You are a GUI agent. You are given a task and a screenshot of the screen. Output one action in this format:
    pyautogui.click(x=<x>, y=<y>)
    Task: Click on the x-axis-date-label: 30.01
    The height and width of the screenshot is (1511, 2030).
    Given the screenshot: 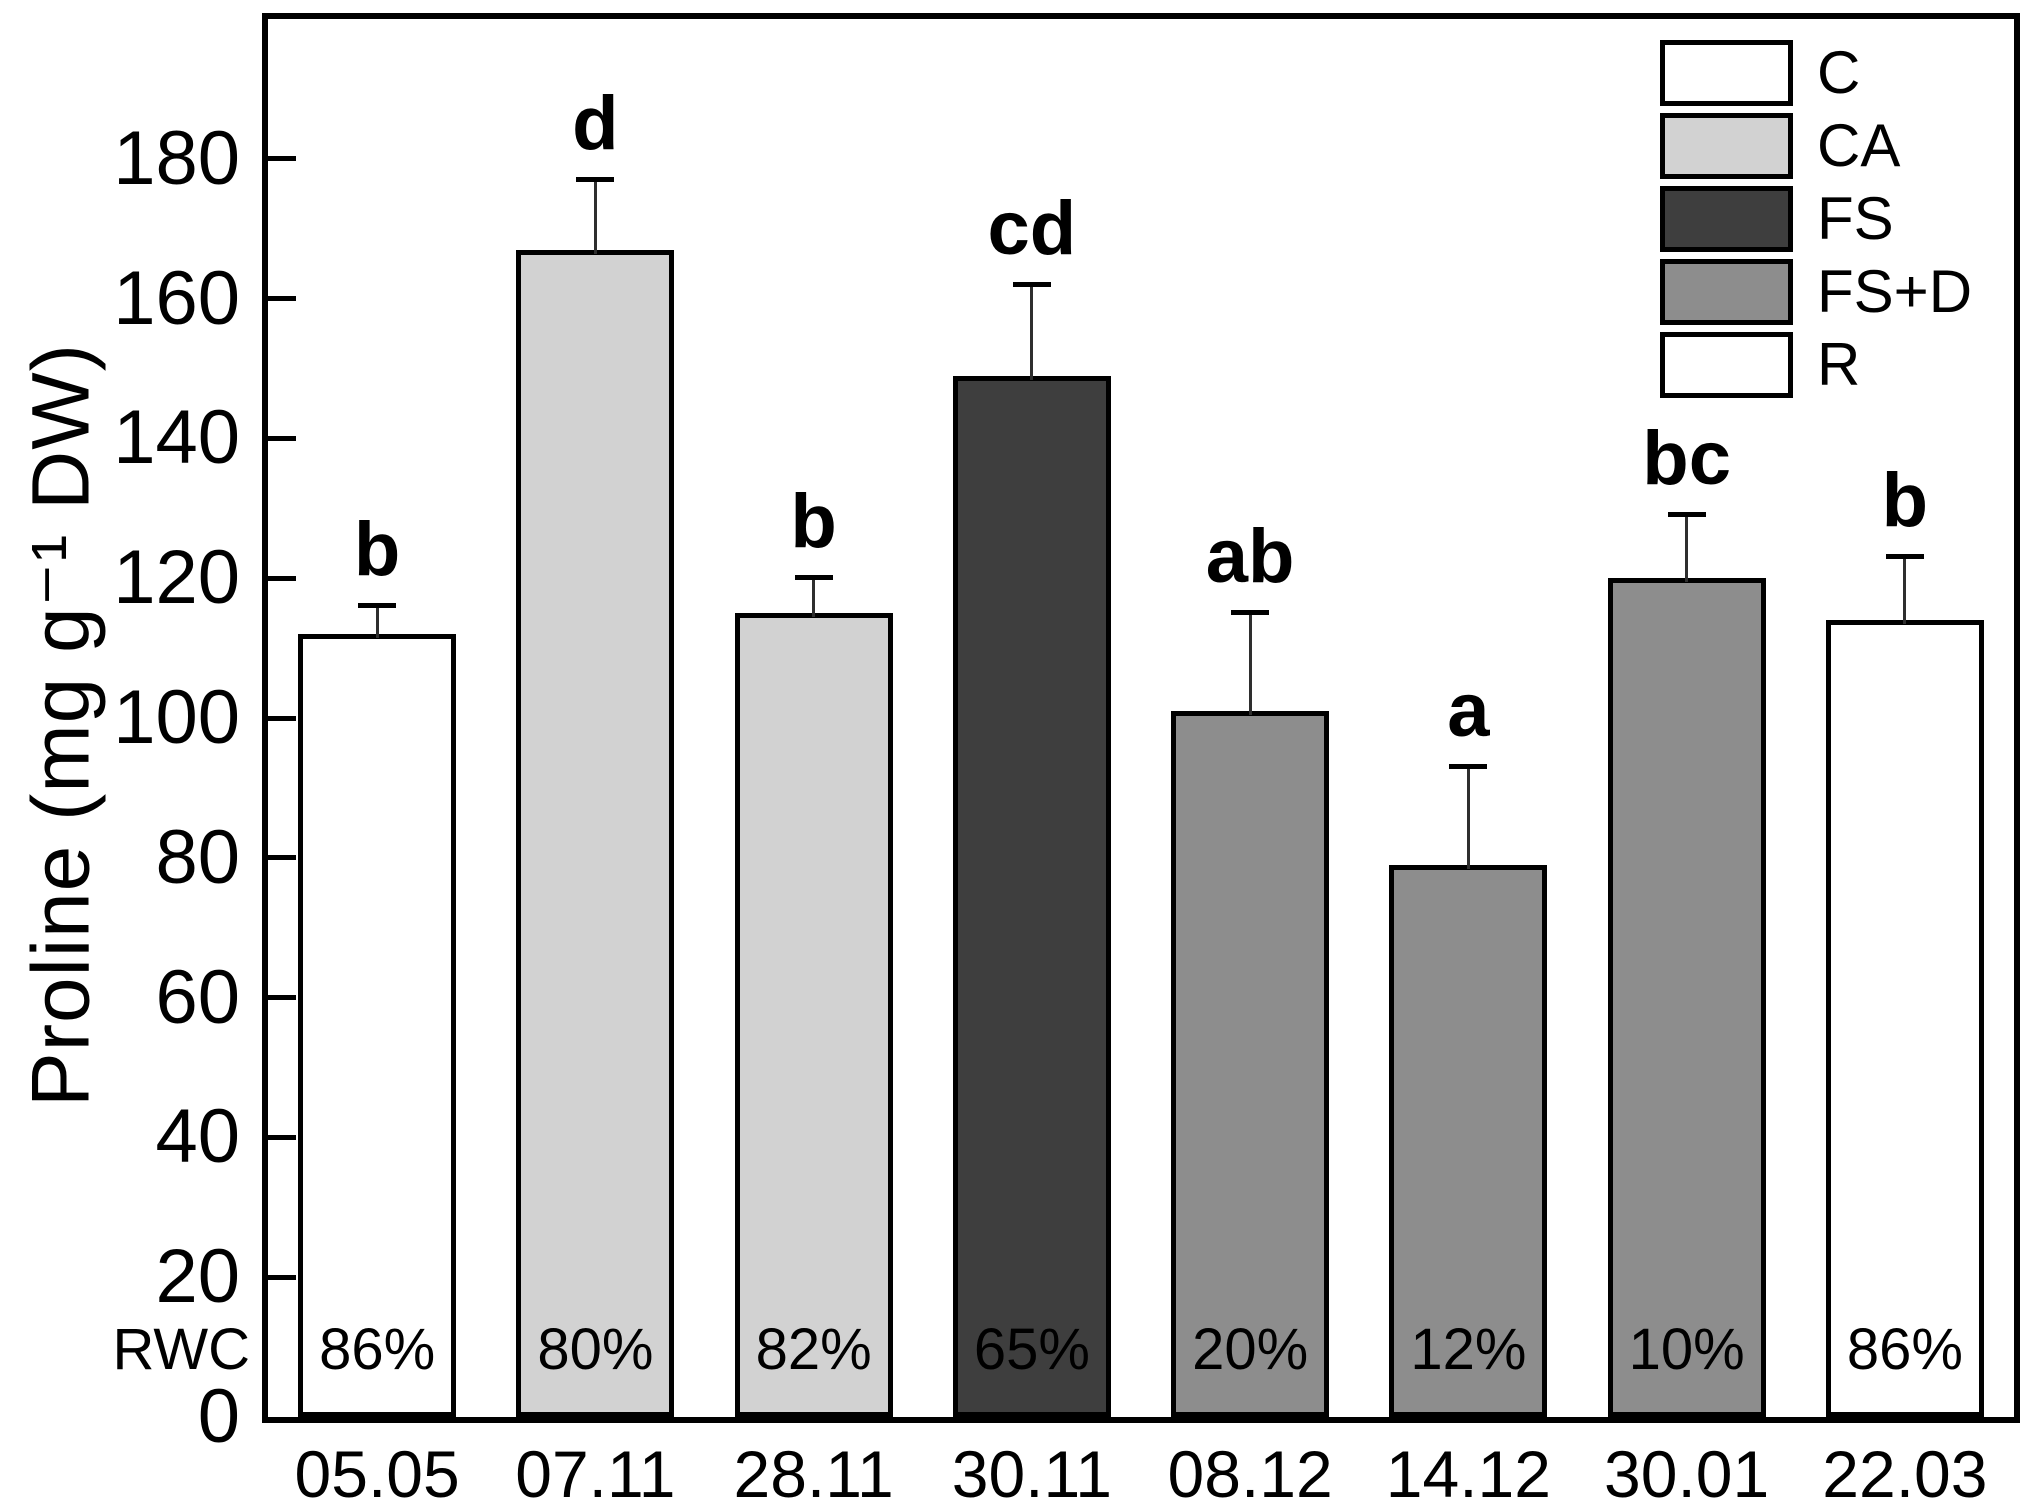 What is the action you would take?
    pyautogui.click(x=1687, y=1474)
    